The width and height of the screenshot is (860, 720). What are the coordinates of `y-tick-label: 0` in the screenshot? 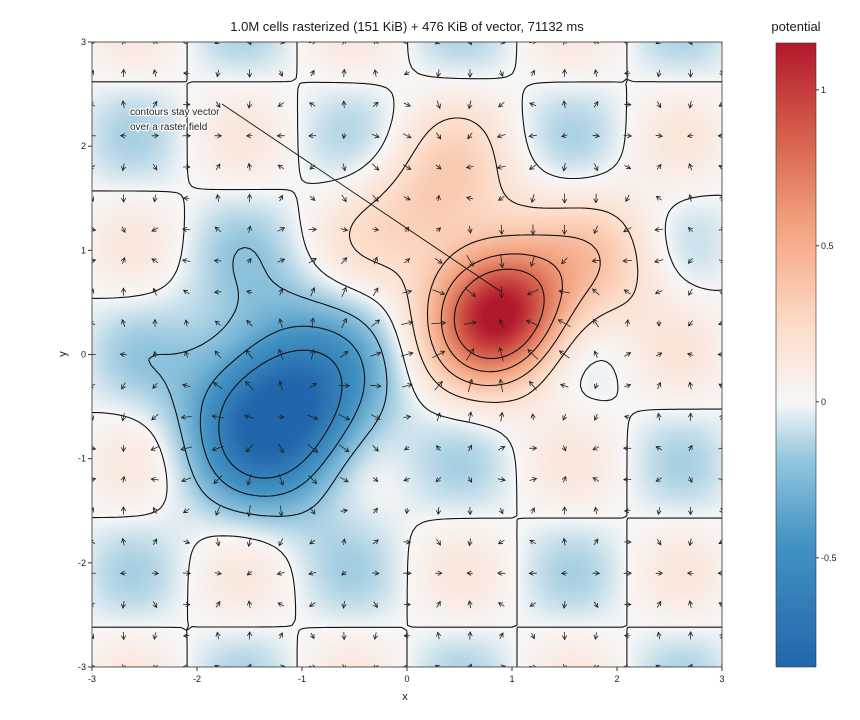 It's located at (83, 355).